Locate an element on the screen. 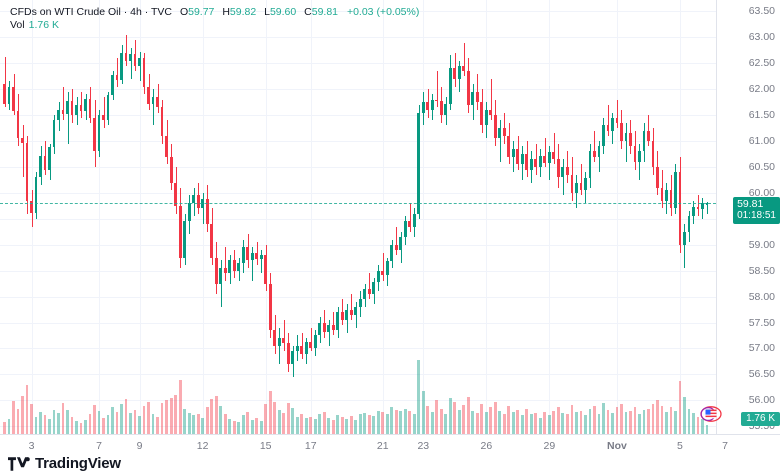 This screenshot has width=780, height=472. us-economic-event-marker is located at coordinates (711, 414).